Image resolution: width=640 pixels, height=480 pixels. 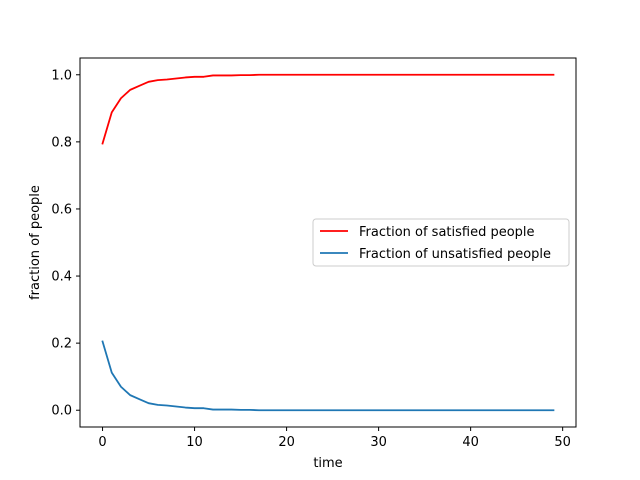 I want to click on series-line-unsatisfied, so click(x=328, y=376).